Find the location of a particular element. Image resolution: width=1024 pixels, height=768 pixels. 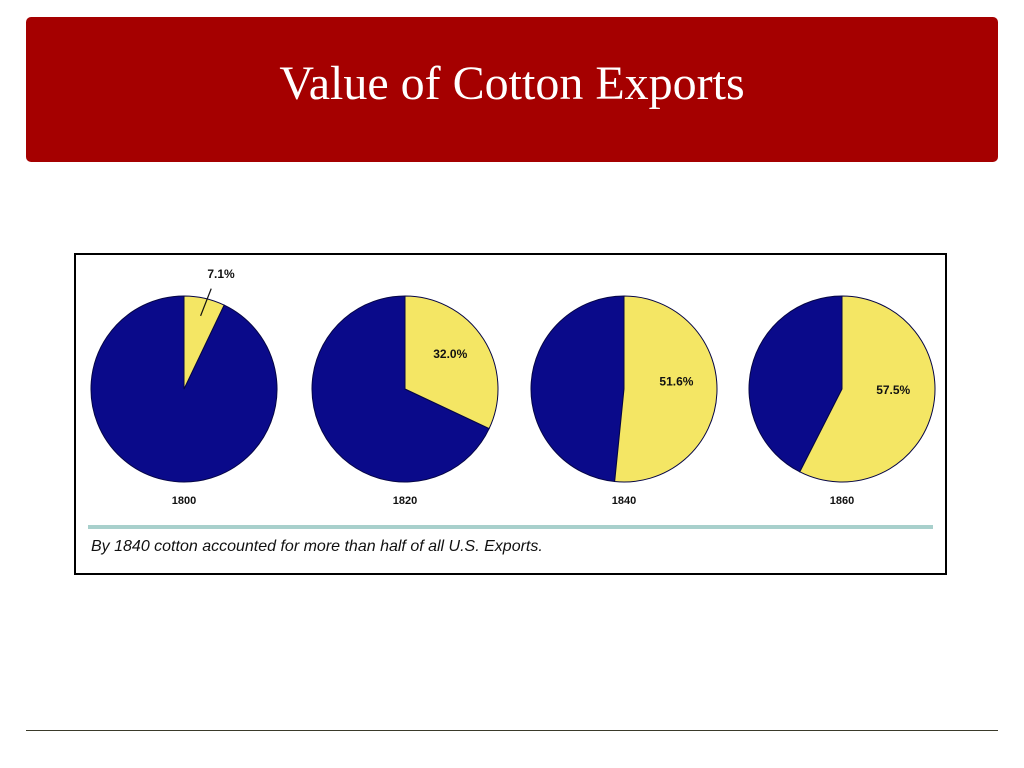

pie-1840: 51.6% 1840 is located at coordinates (624, 401).